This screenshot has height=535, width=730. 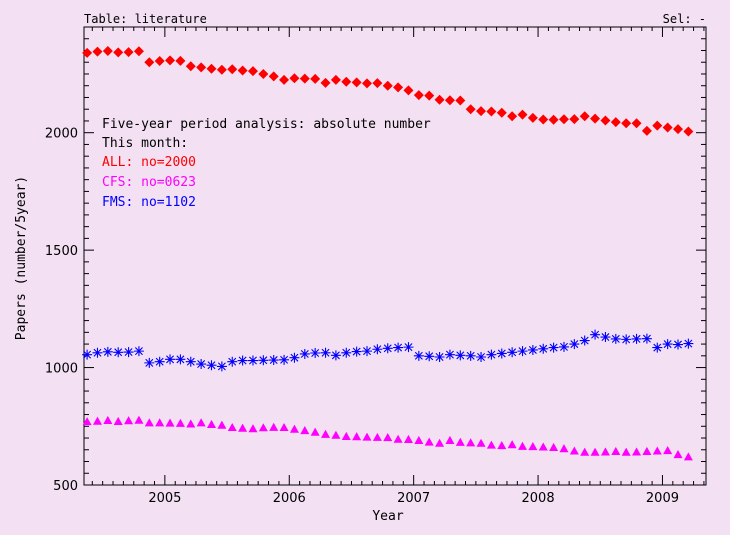 What do you see at coordinates (21, 258) in the screenshot?
I see `y-axis-label: Papers (number/5year)` at bounding box center [21, 258].